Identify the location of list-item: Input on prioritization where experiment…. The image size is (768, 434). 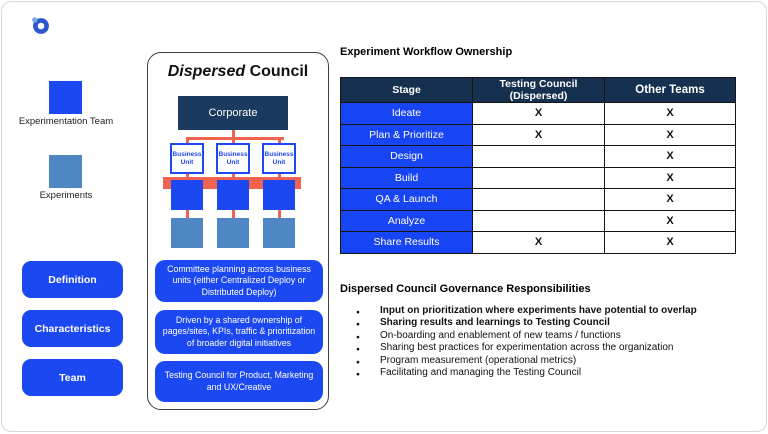
(547, 312).